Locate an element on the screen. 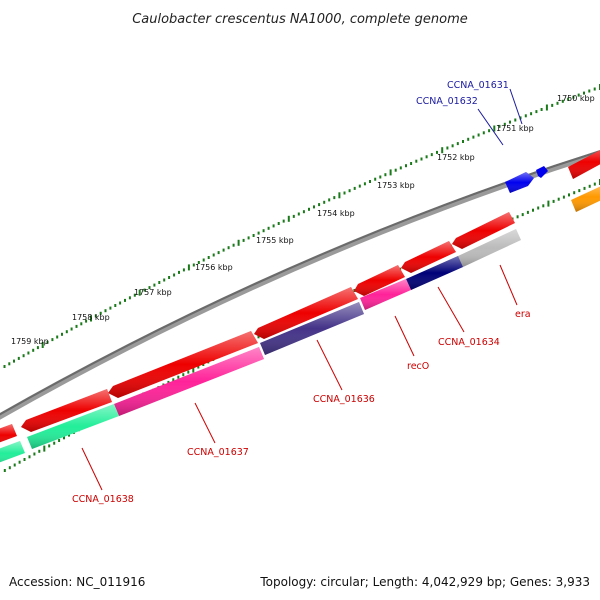  gene-label-ccna-01636: CCNA_01636 is located at coordinates (344, 399).